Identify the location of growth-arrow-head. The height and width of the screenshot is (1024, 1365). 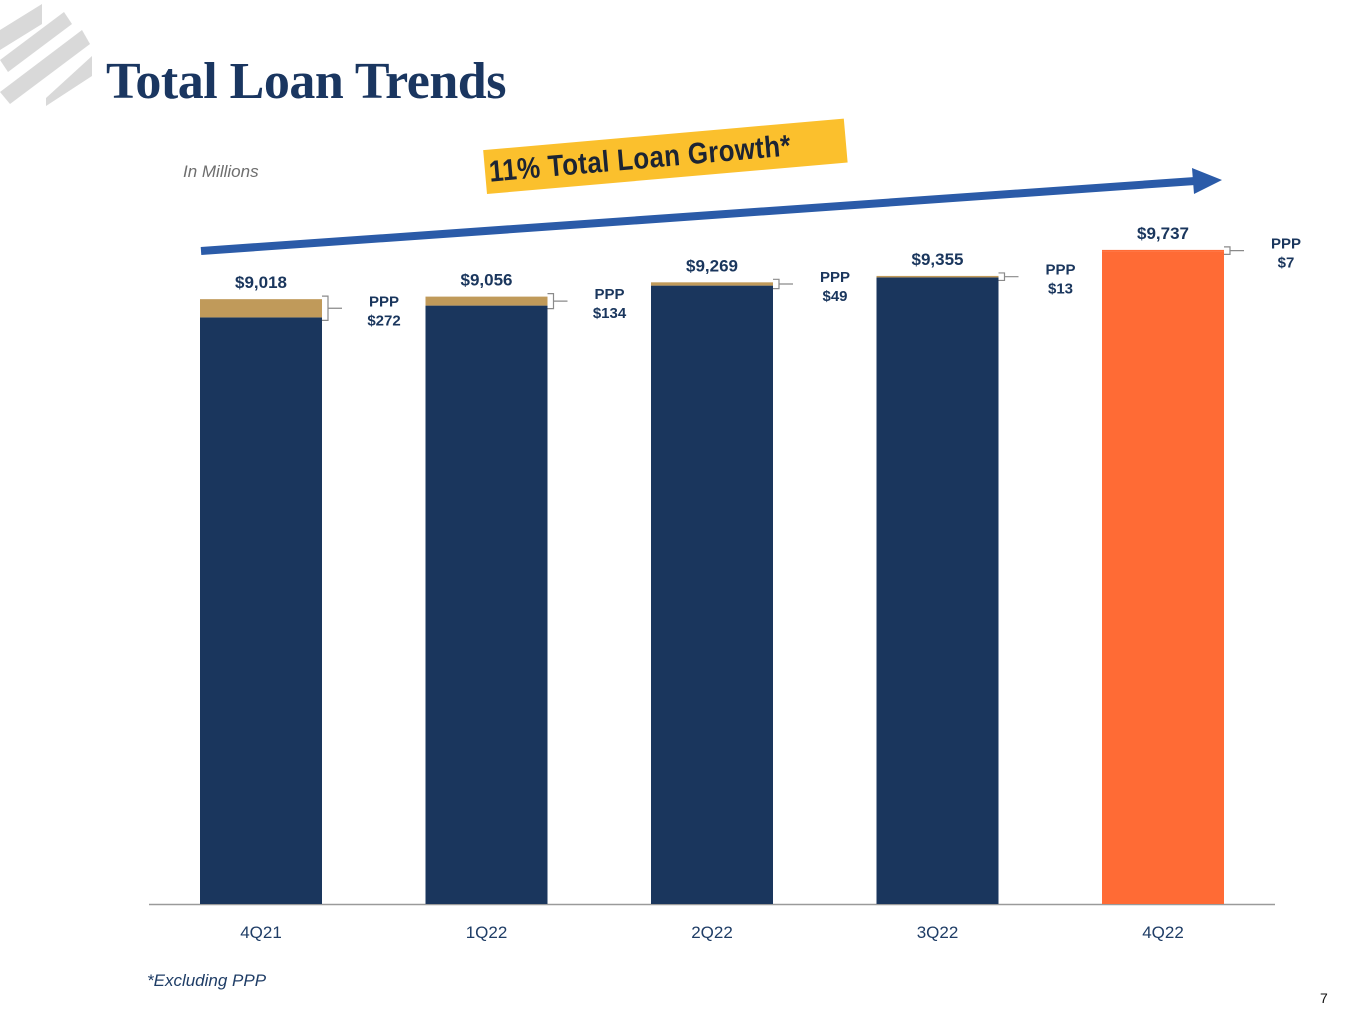
(1207, 181).